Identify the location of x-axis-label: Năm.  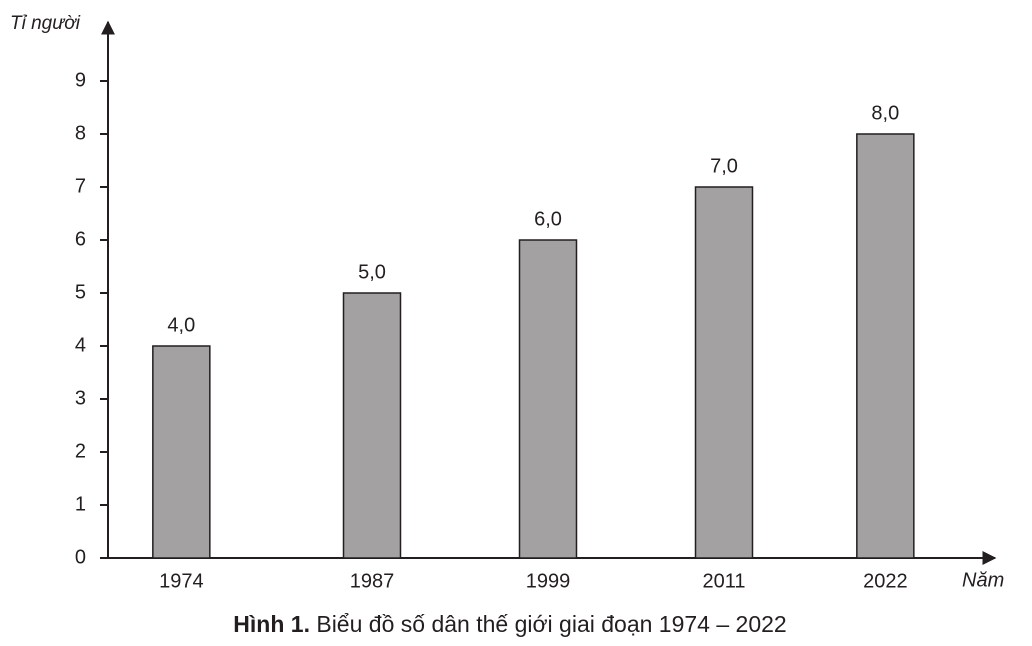
(983, 580).